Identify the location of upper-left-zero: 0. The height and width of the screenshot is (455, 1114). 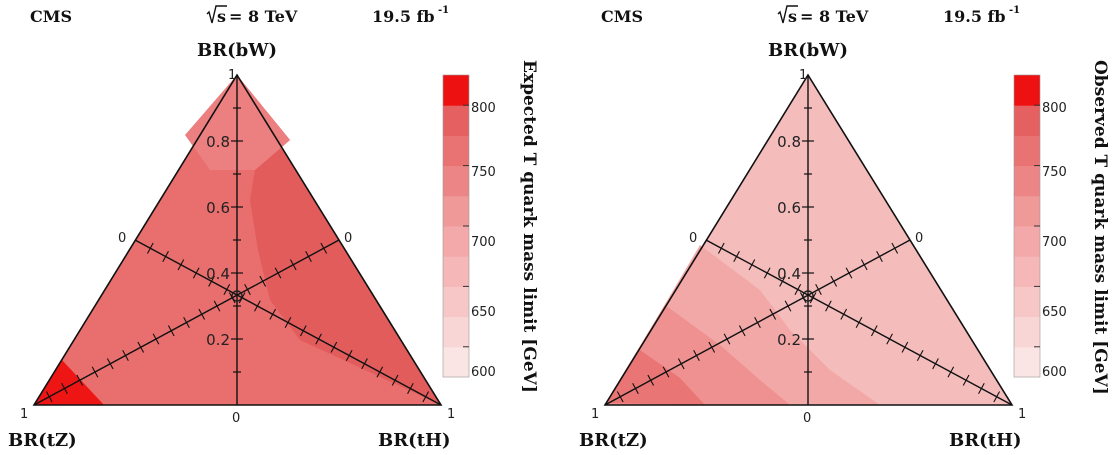
(122, 238).